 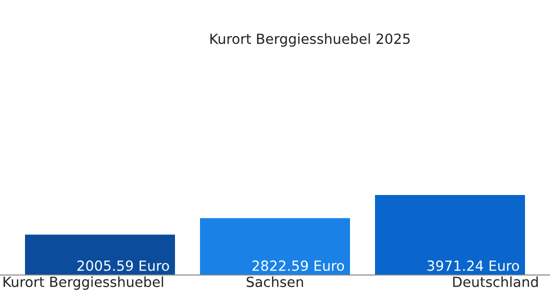 What do you see at coordinates (310, 40) in the screenshot?
I see `chart-title: Kurort Berggiesshuebel 2025` at bounding box center [310, 40].